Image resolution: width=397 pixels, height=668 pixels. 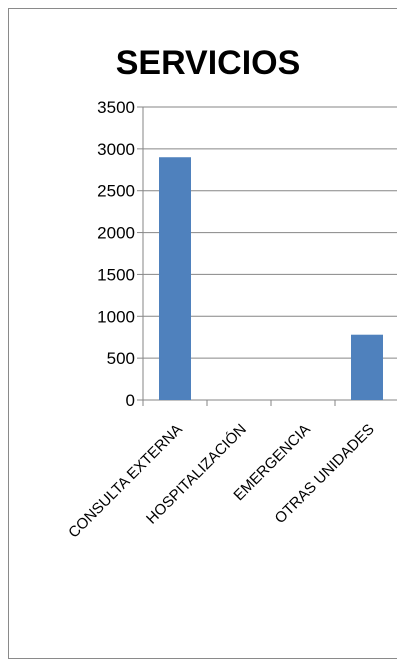 What do you see at coordinates (116, 233) in the screenshot?
I see `y-tick-label: 2000` at bounding box center [116, 233].